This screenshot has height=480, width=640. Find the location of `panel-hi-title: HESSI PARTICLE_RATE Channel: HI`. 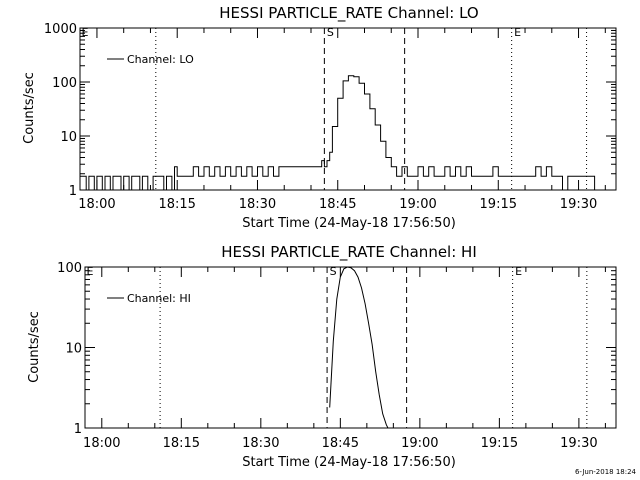

panel-hi-title: HESSI PARTICLE_RATE Channel: HI is located at coordinates (349, 252).